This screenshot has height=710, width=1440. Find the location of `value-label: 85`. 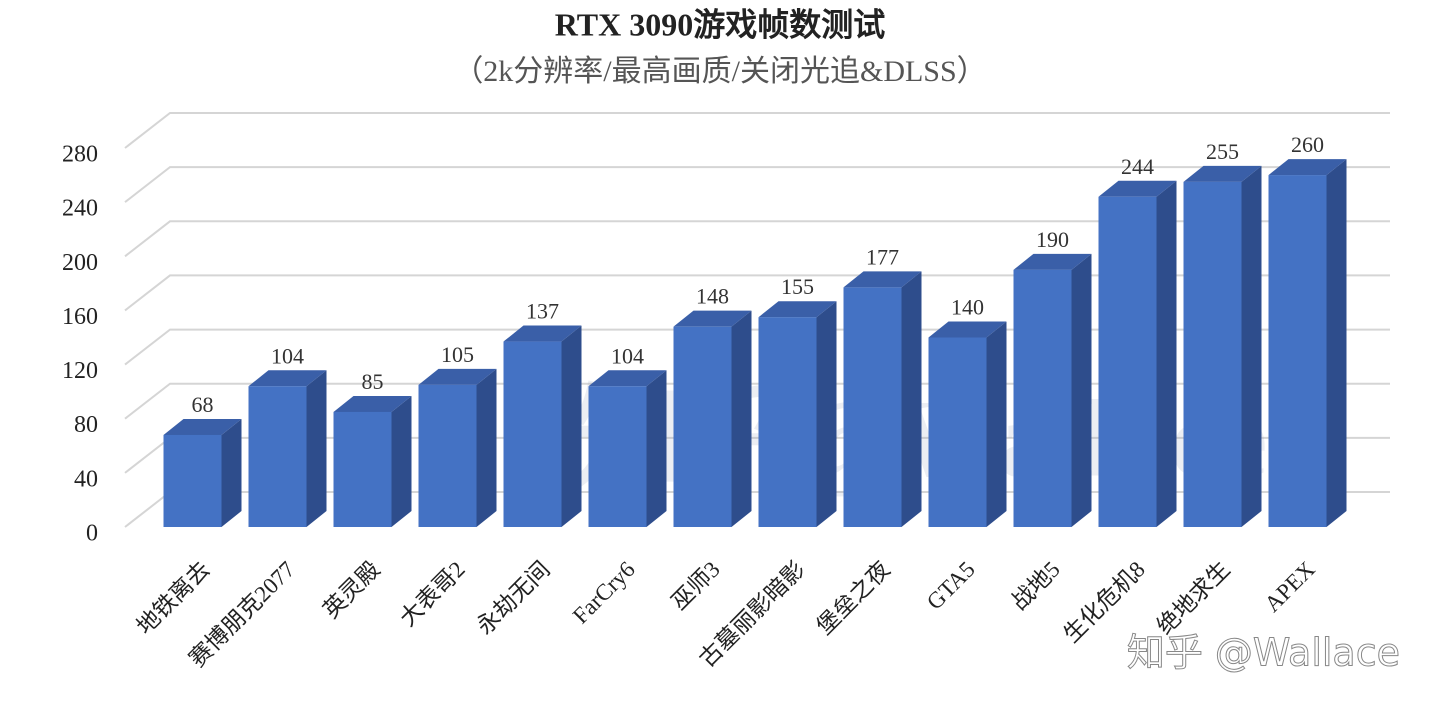

value-label: 85 is located at coordinates (373, 381).